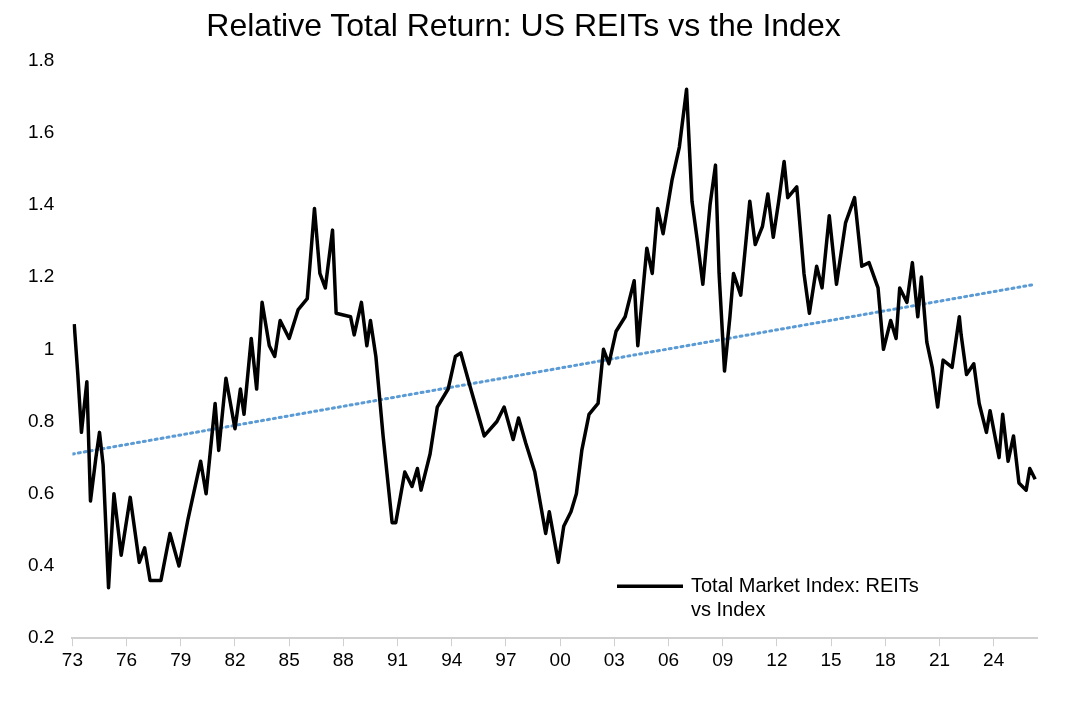  I want to click on x-tick-label: 18, so click(885, 659).